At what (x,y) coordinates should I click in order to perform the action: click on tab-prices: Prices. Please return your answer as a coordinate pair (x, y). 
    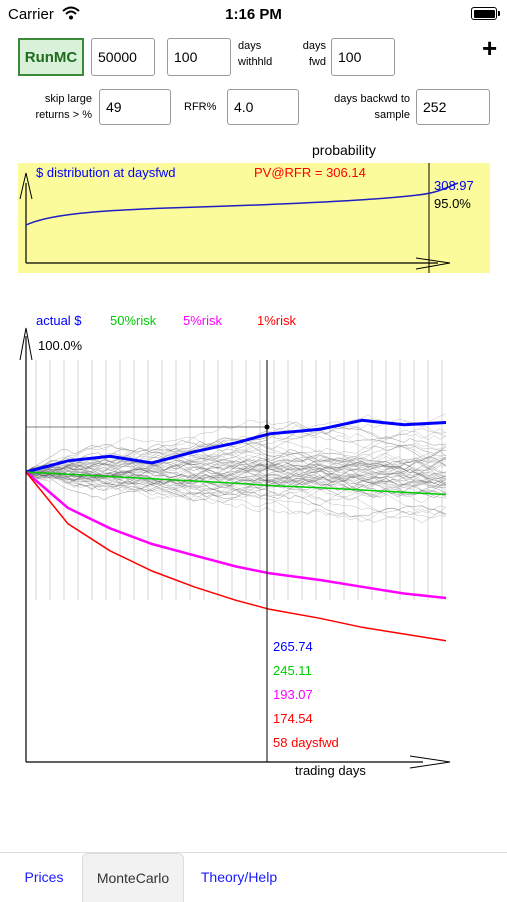
    Looking at the image, I should click on (44, 877).